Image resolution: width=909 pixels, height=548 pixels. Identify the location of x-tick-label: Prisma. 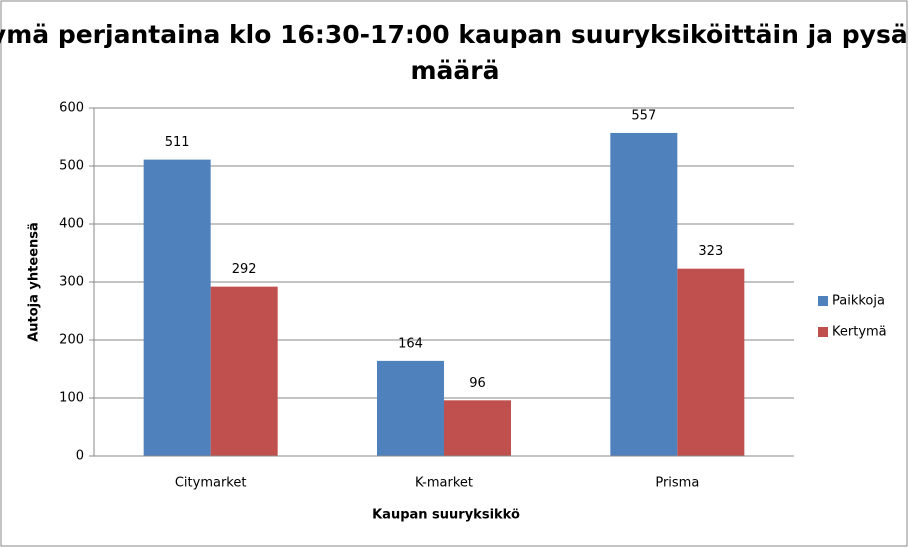
(677, 483).